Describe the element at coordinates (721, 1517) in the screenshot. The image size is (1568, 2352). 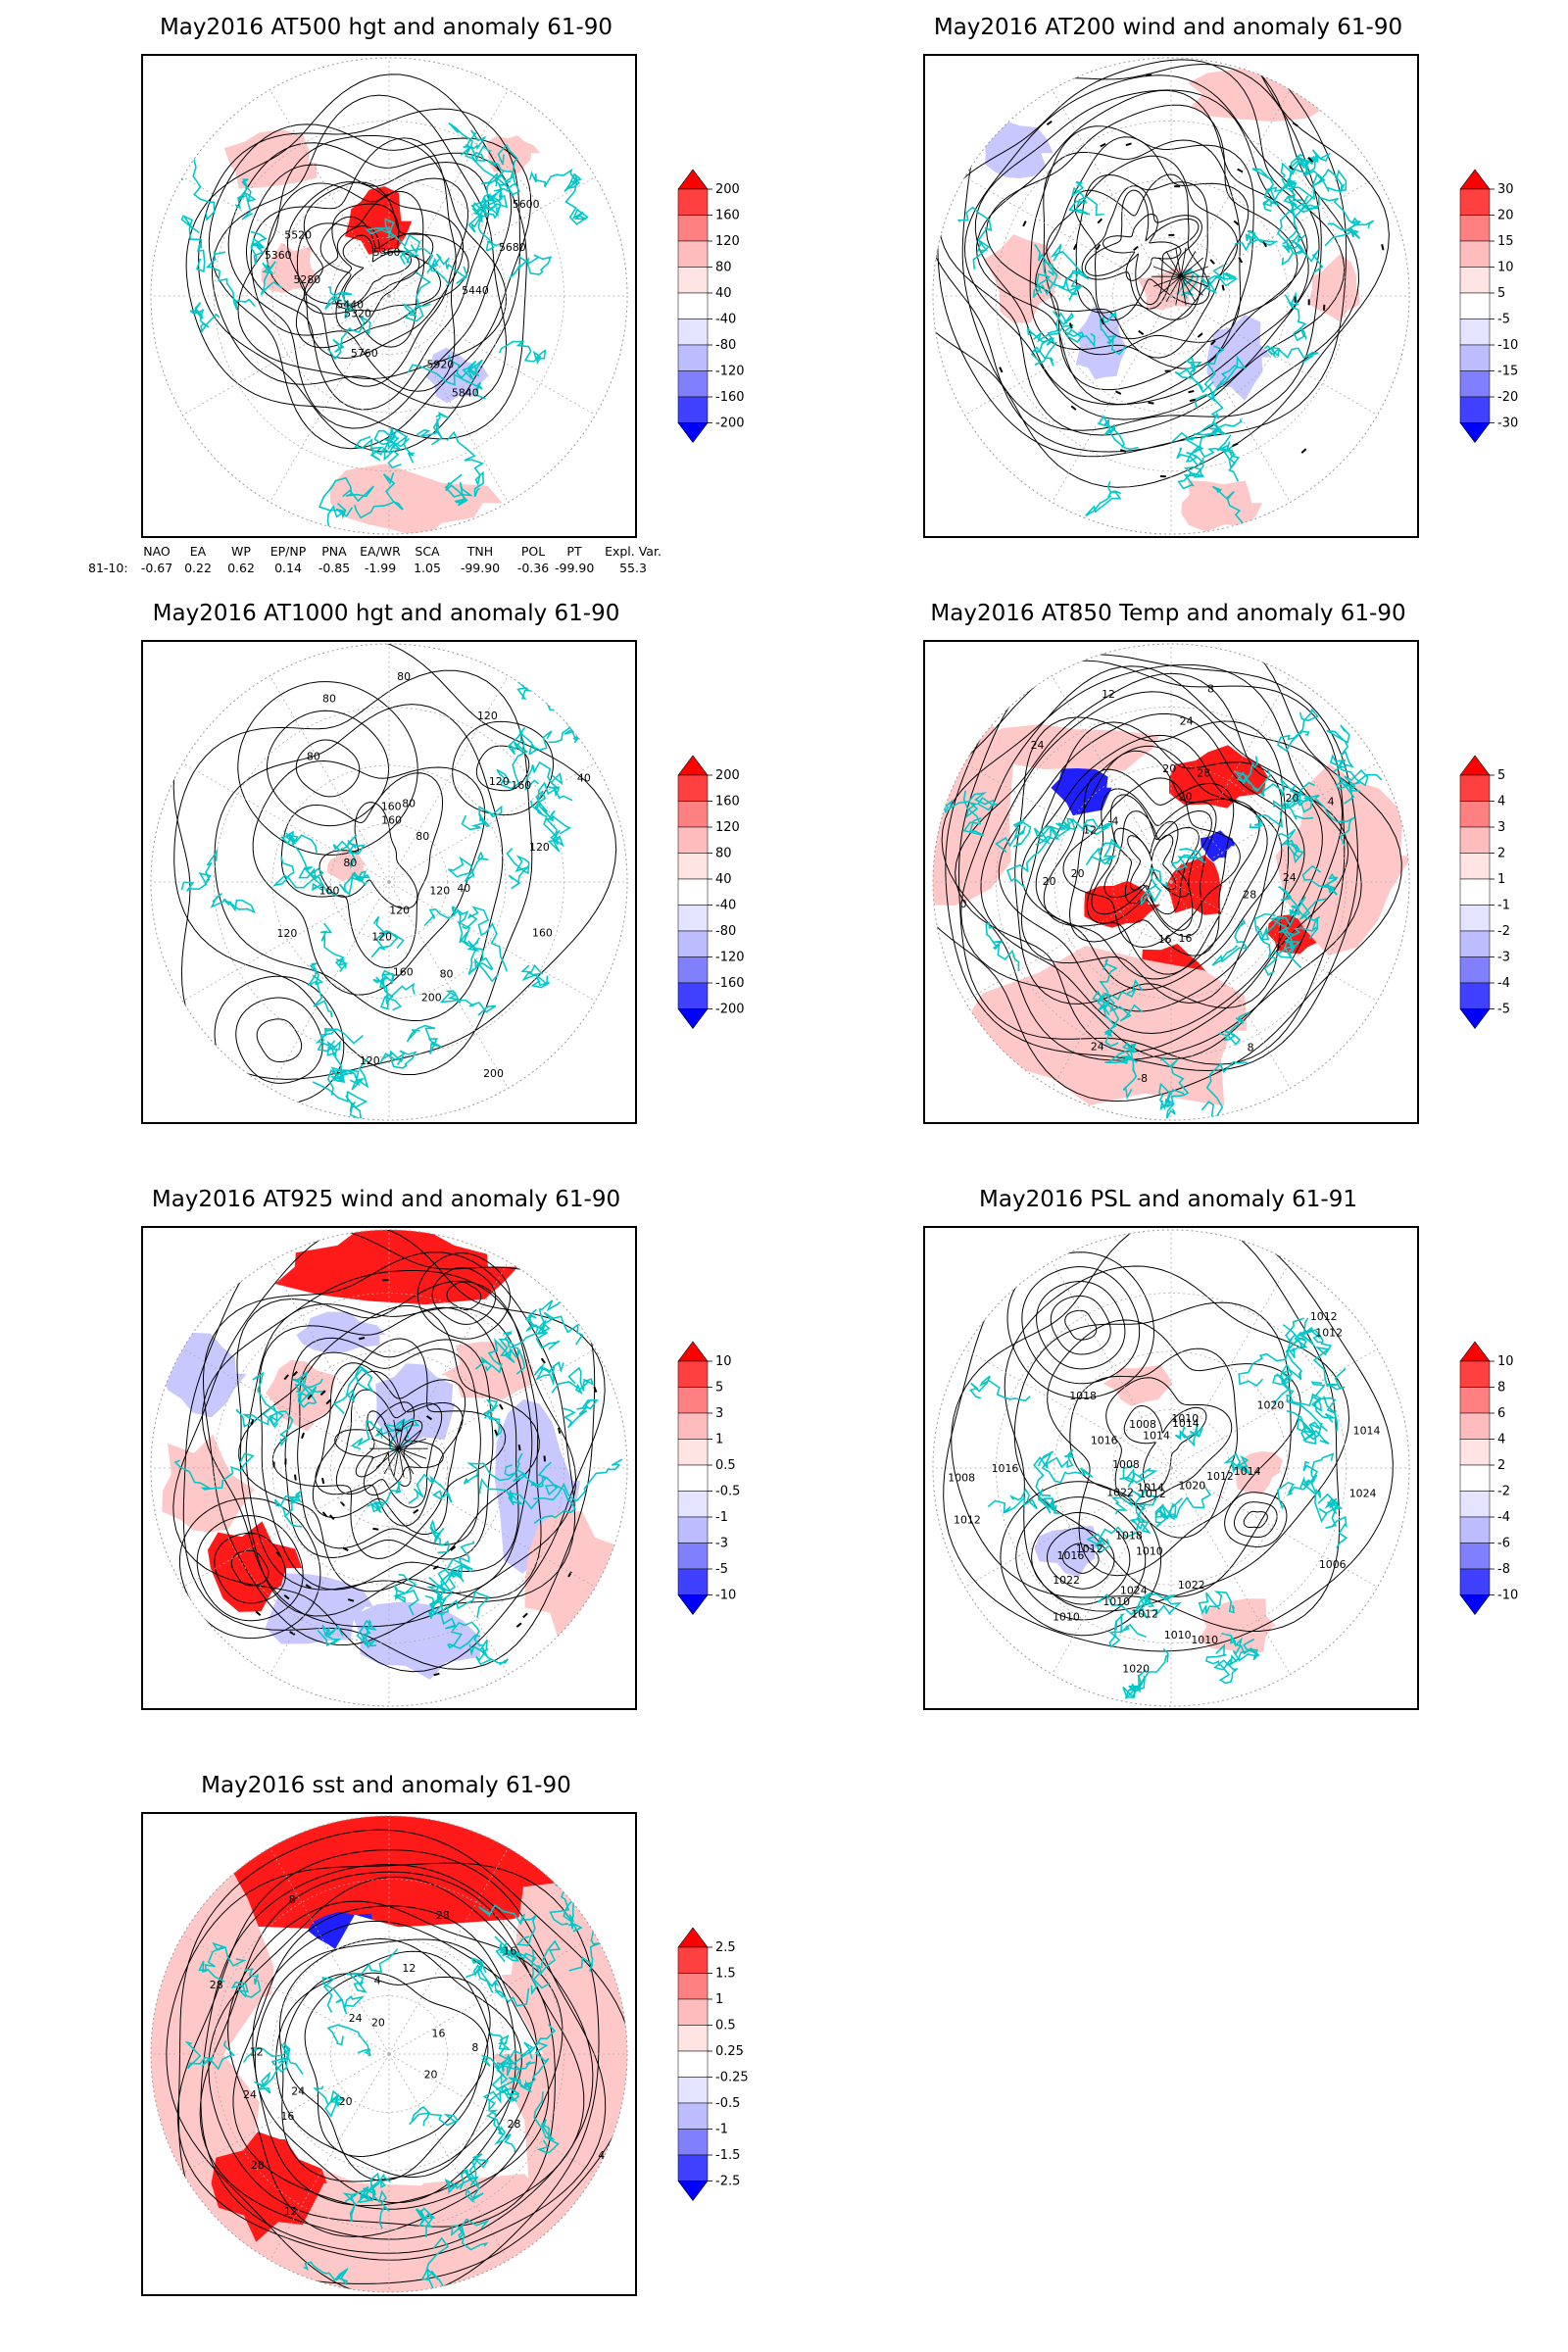
I see `colorbar-tick-label: -1` at that location.